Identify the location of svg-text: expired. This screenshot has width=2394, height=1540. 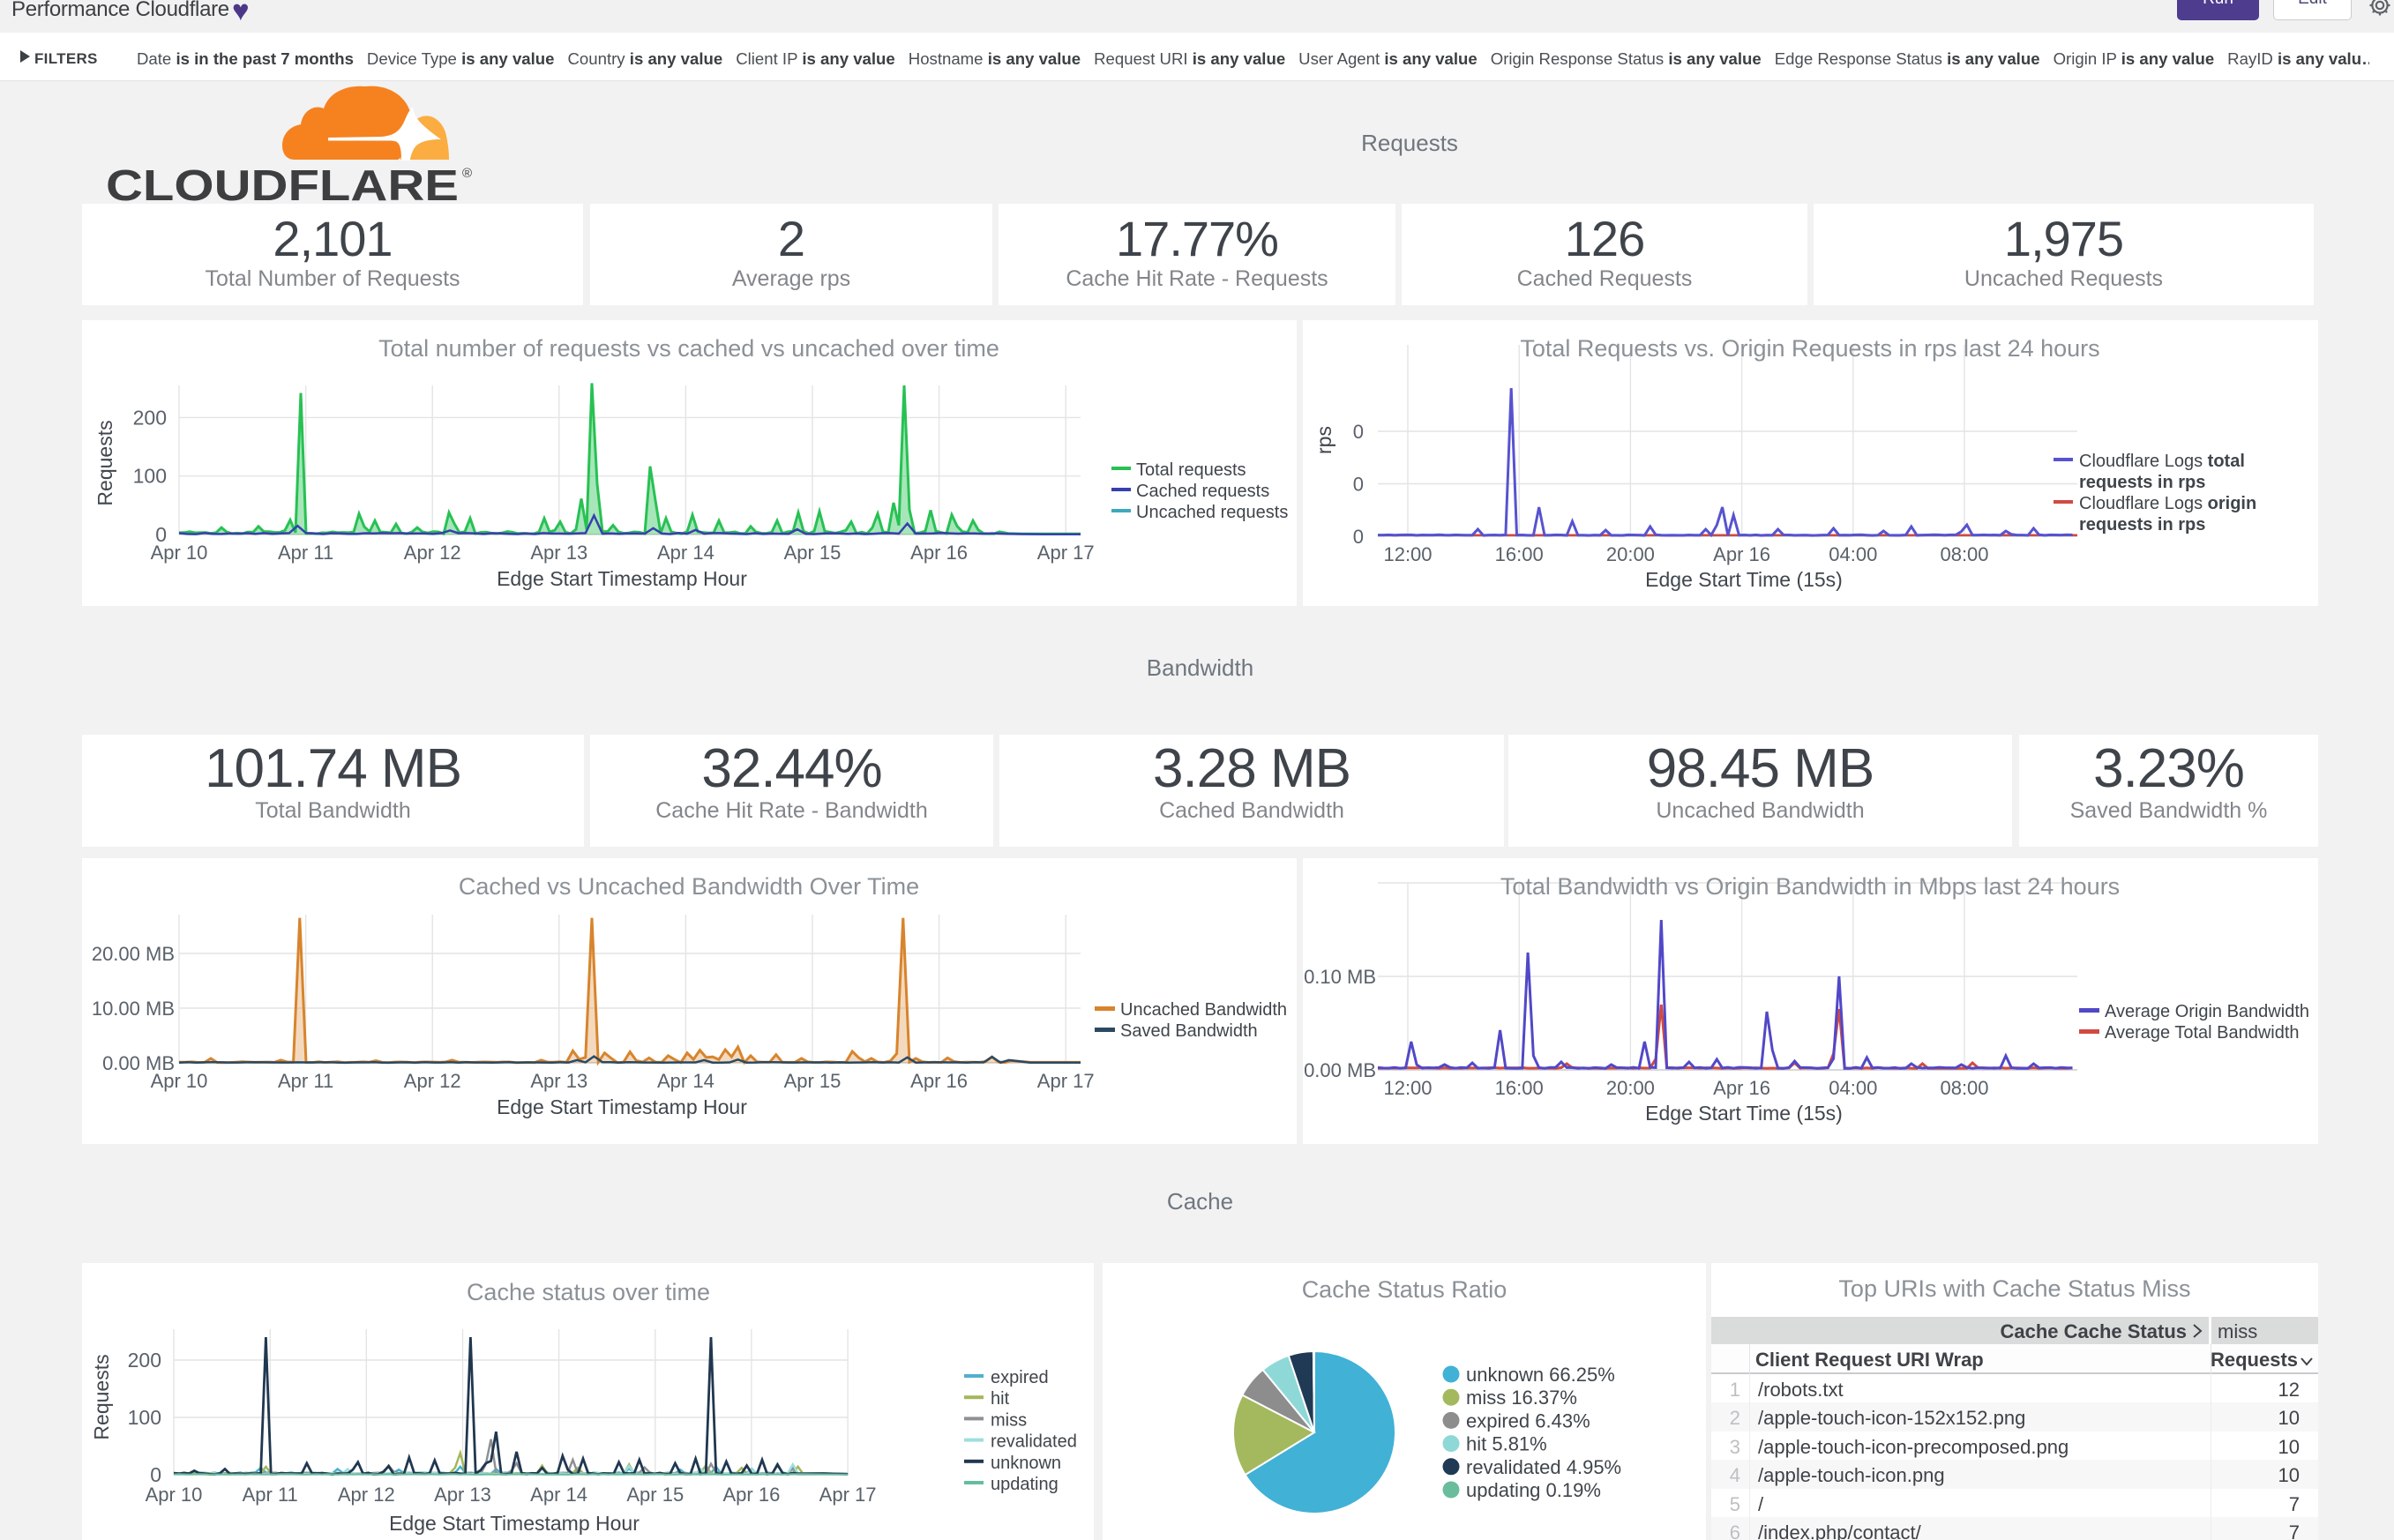
(1020, 1377).